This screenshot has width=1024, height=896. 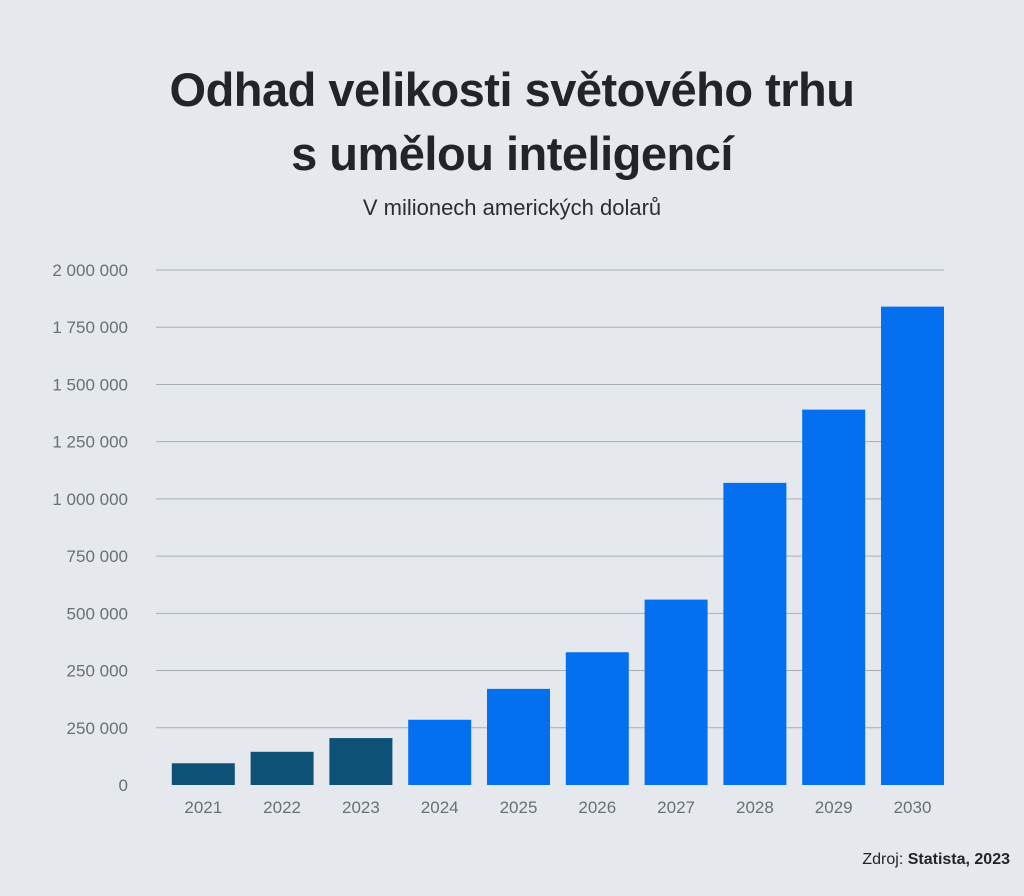 I want to click on x-tick-label: 2030, so click(x=913, y=807).